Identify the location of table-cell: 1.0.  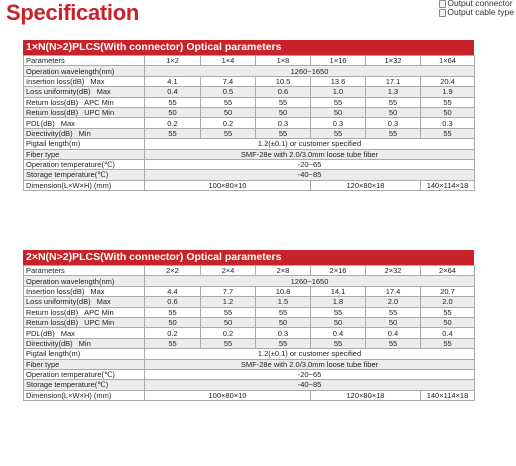
(338, 92).